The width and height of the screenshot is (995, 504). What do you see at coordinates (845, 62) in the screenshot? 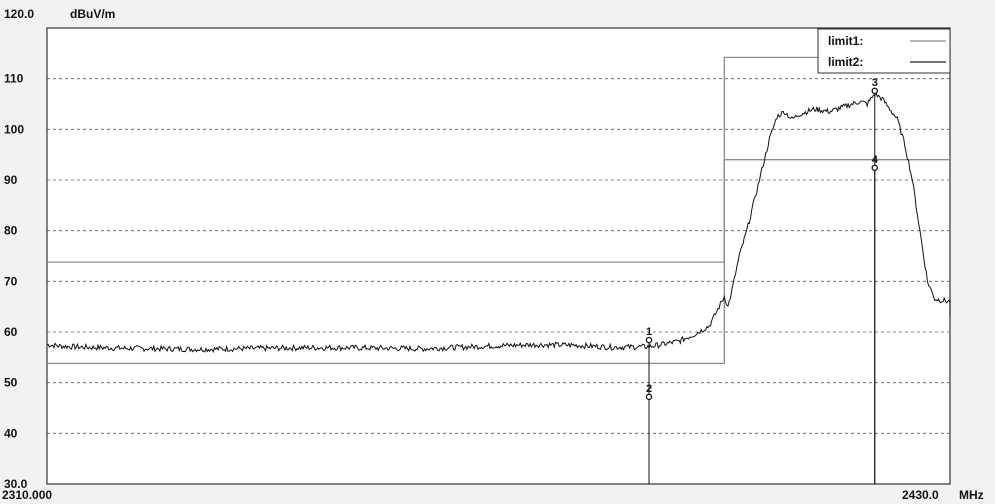
I see `legend-entry-limit2: limit2:` at bounding box center [845, 62].